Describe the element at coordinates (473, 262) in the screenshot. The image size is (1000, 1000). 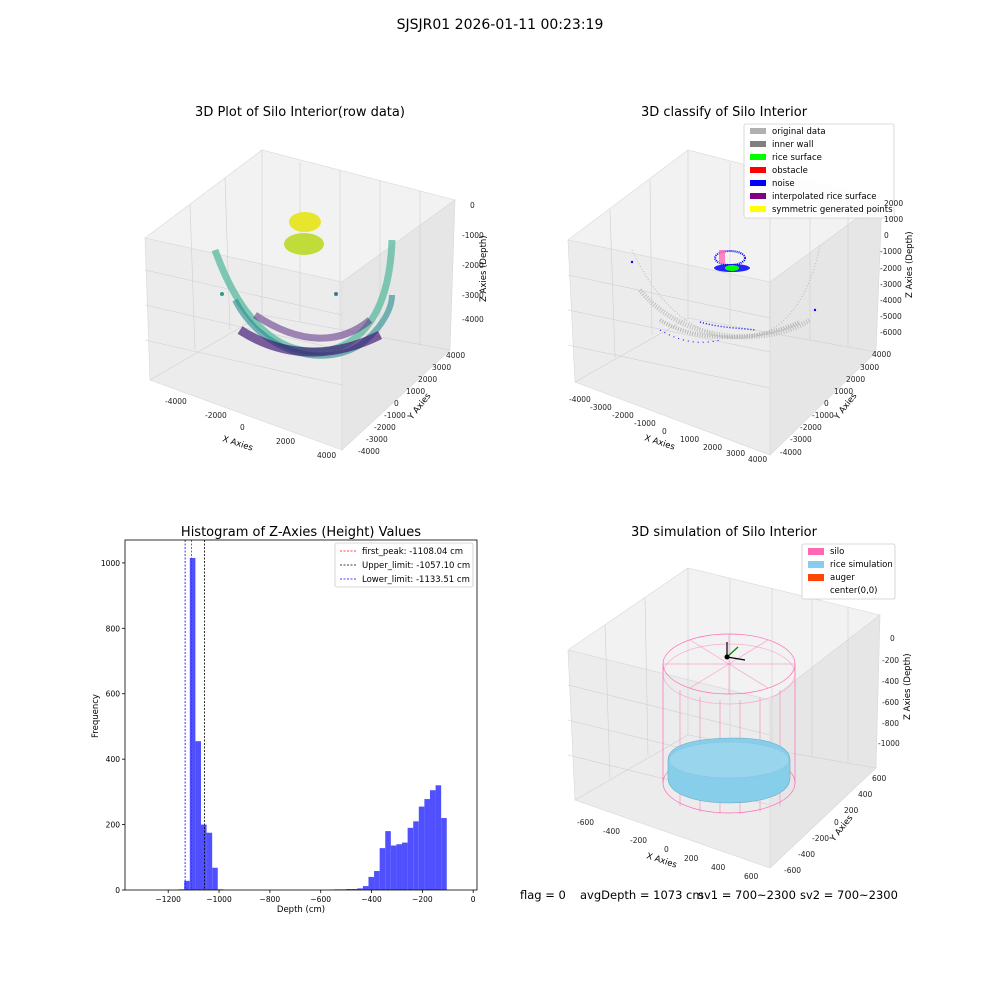
I see `raw-z-ticks: 0 -1000 -2000 -3000 -4000` at that location.